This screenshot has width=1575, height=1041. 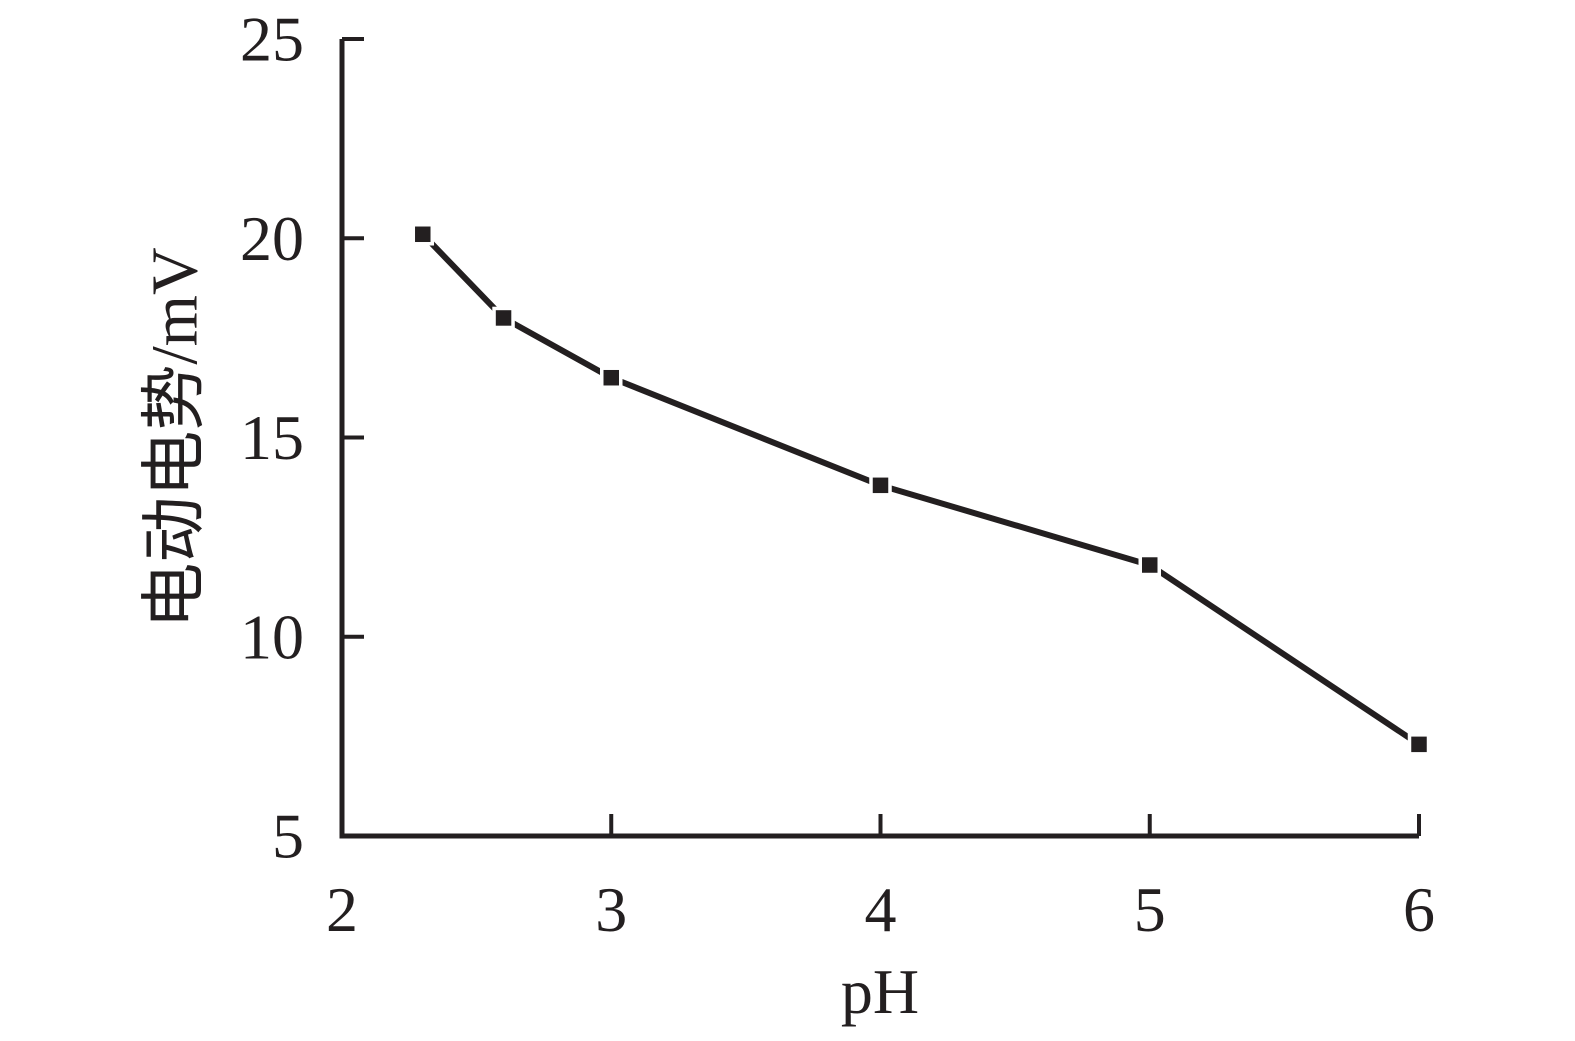 I want to click on x-tick-label: 2, so click(x=342, y=909).